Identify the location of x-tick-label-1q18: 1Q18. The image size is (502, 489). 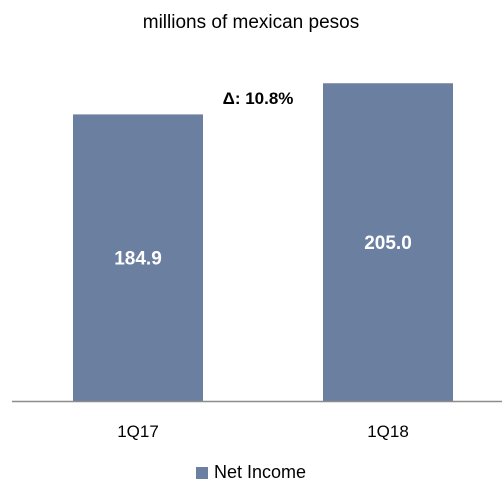
(388, 431).